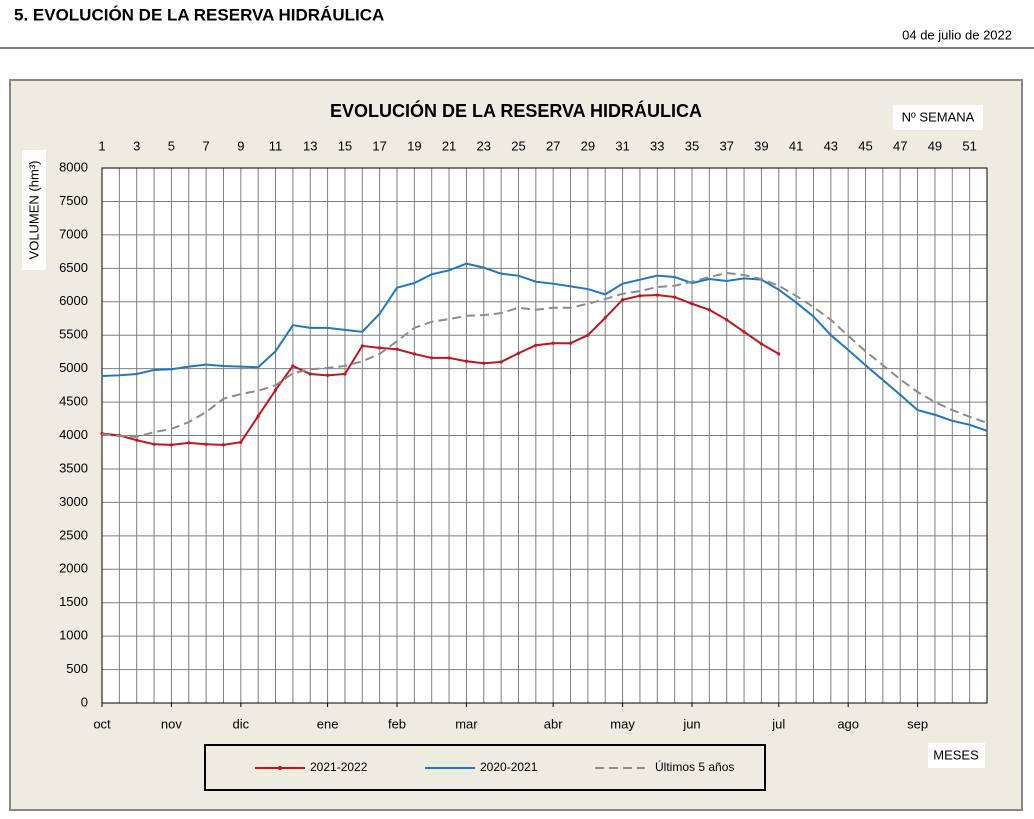 Image resolution: width=1034 pixels, height=819 pixels. What do you see at coordinates (73, 267) in the screenshot?
I see `y-tick-label: 6500` at bounding box center [73, 267].